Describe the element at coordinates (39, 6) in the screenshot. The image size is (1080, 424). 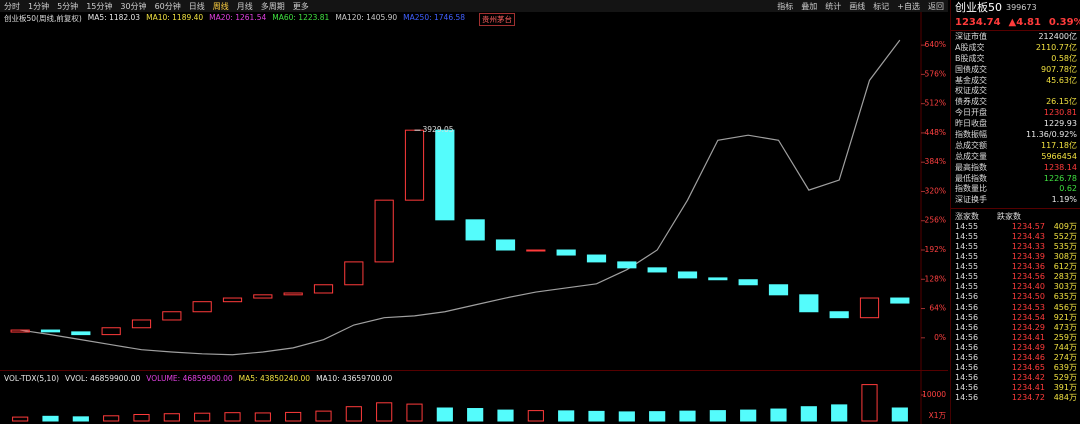
I see `period-tab: 1分钟` at that location.